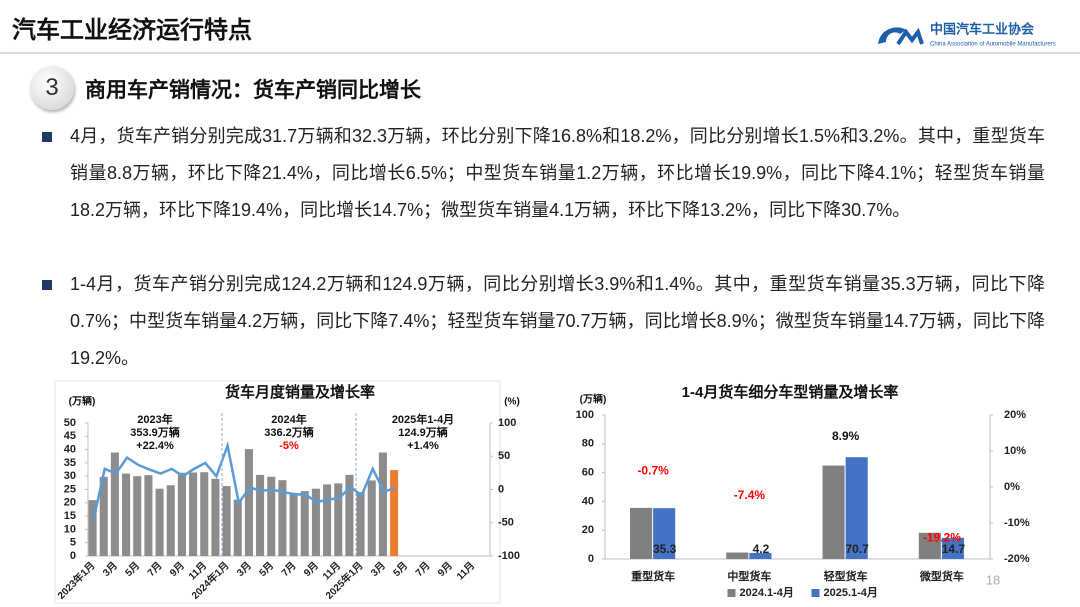  Describe the element at coordinates (155, 446) in the screenshot. I see `annotation: +22.4%` at that location.